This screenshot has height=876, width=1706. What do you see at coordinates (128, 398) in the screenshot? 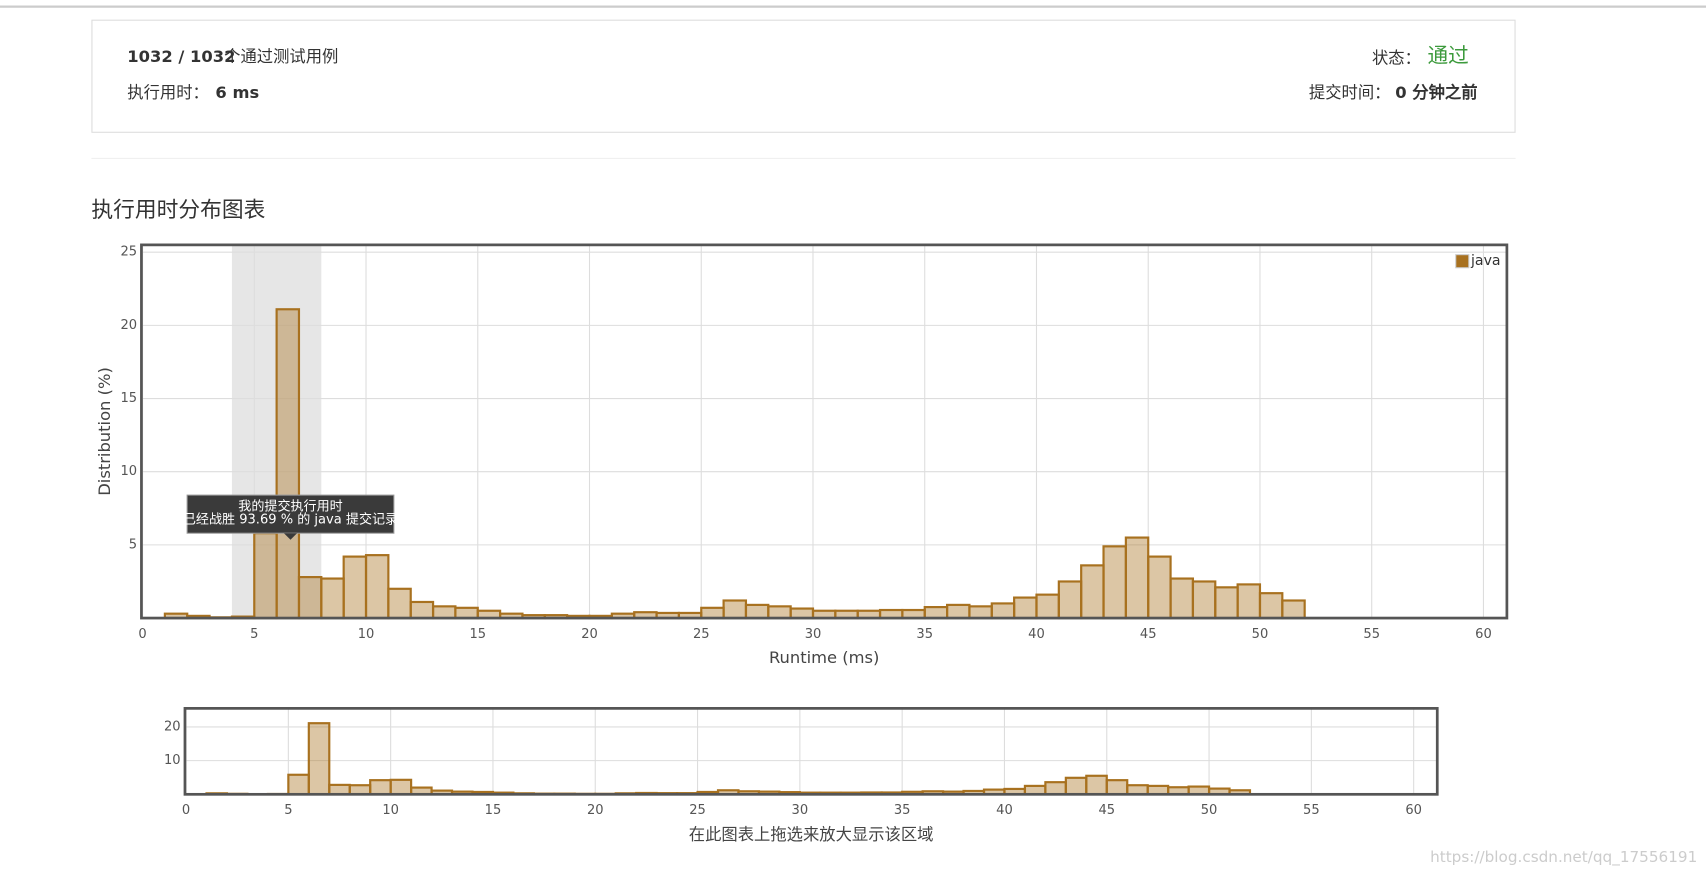
I see `y-tick-label: 15` at bounding box center [128, 398].